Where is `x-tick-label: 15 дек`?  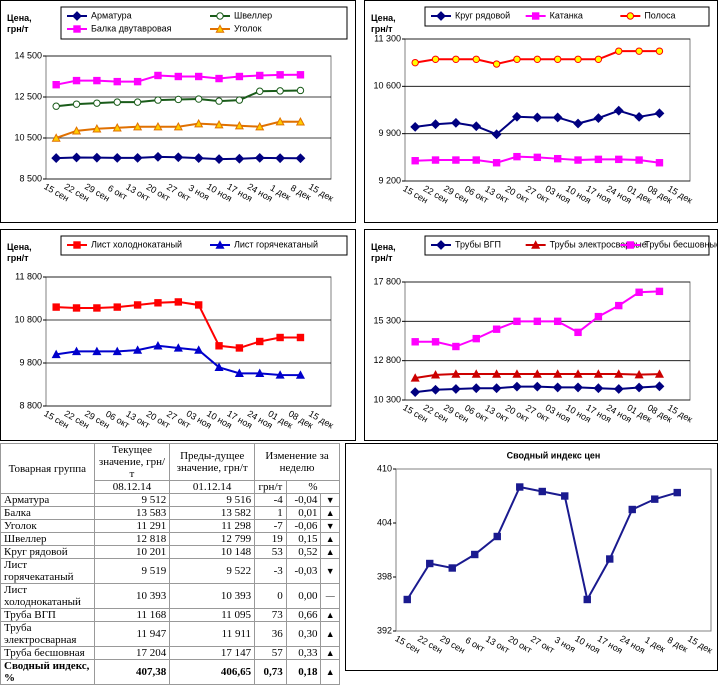 x-tick-label: 15 дек is located at coordinates (700, 644).